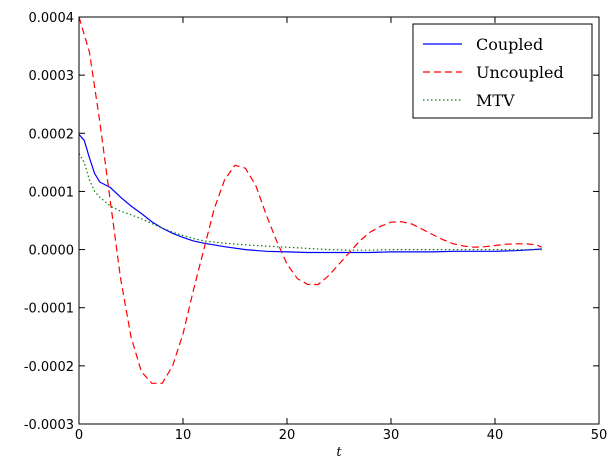 This screenshot has width=613, height=458. I want to click on x-tick-label: 40, so click(495, 435).